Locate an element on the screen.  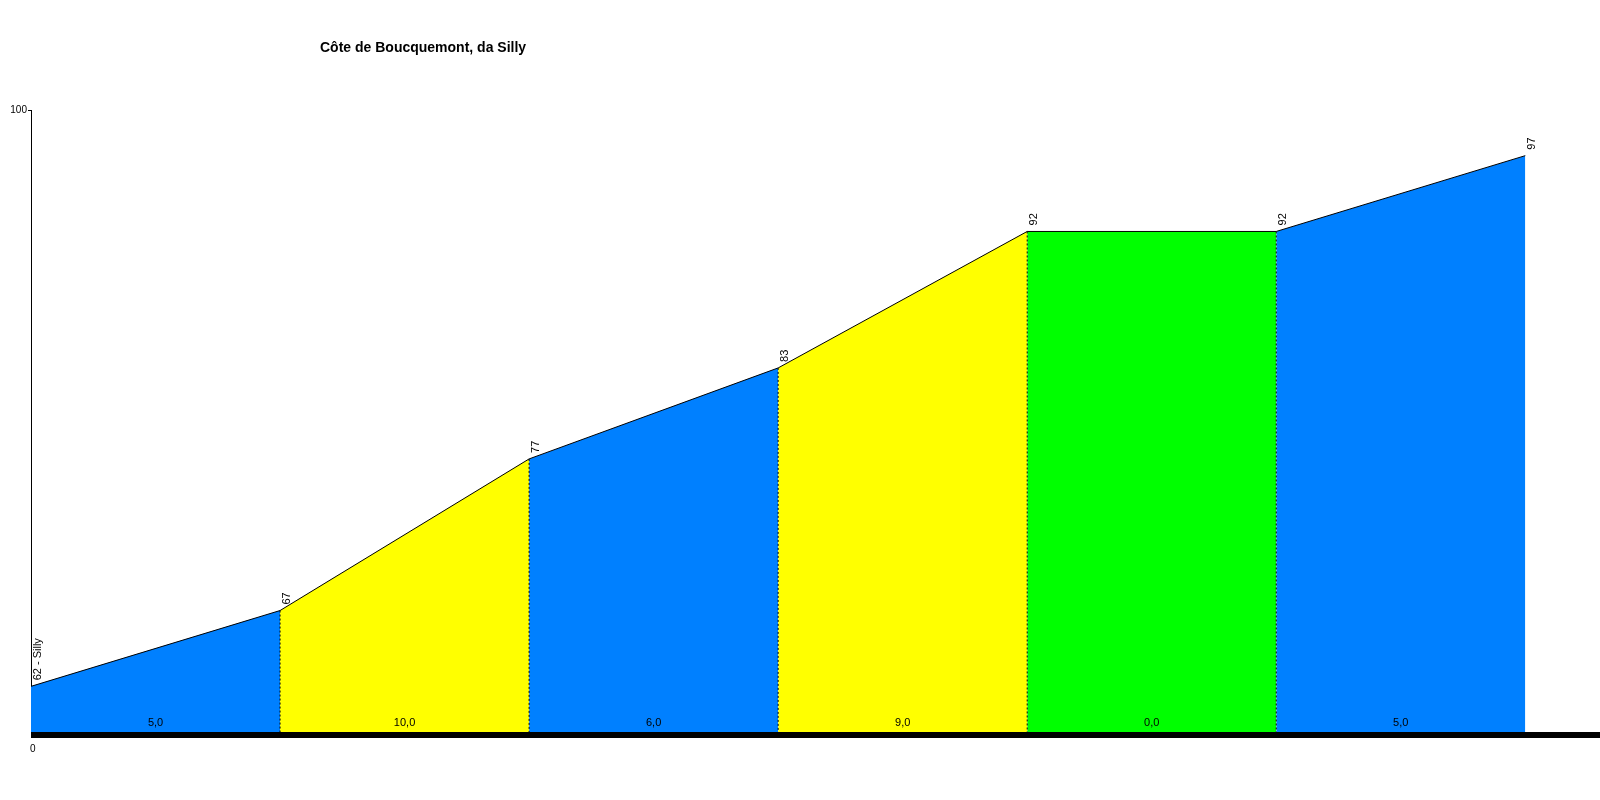
chart-title: Côte de Boucquemont, da Silly is located at coordinates (423, 47).